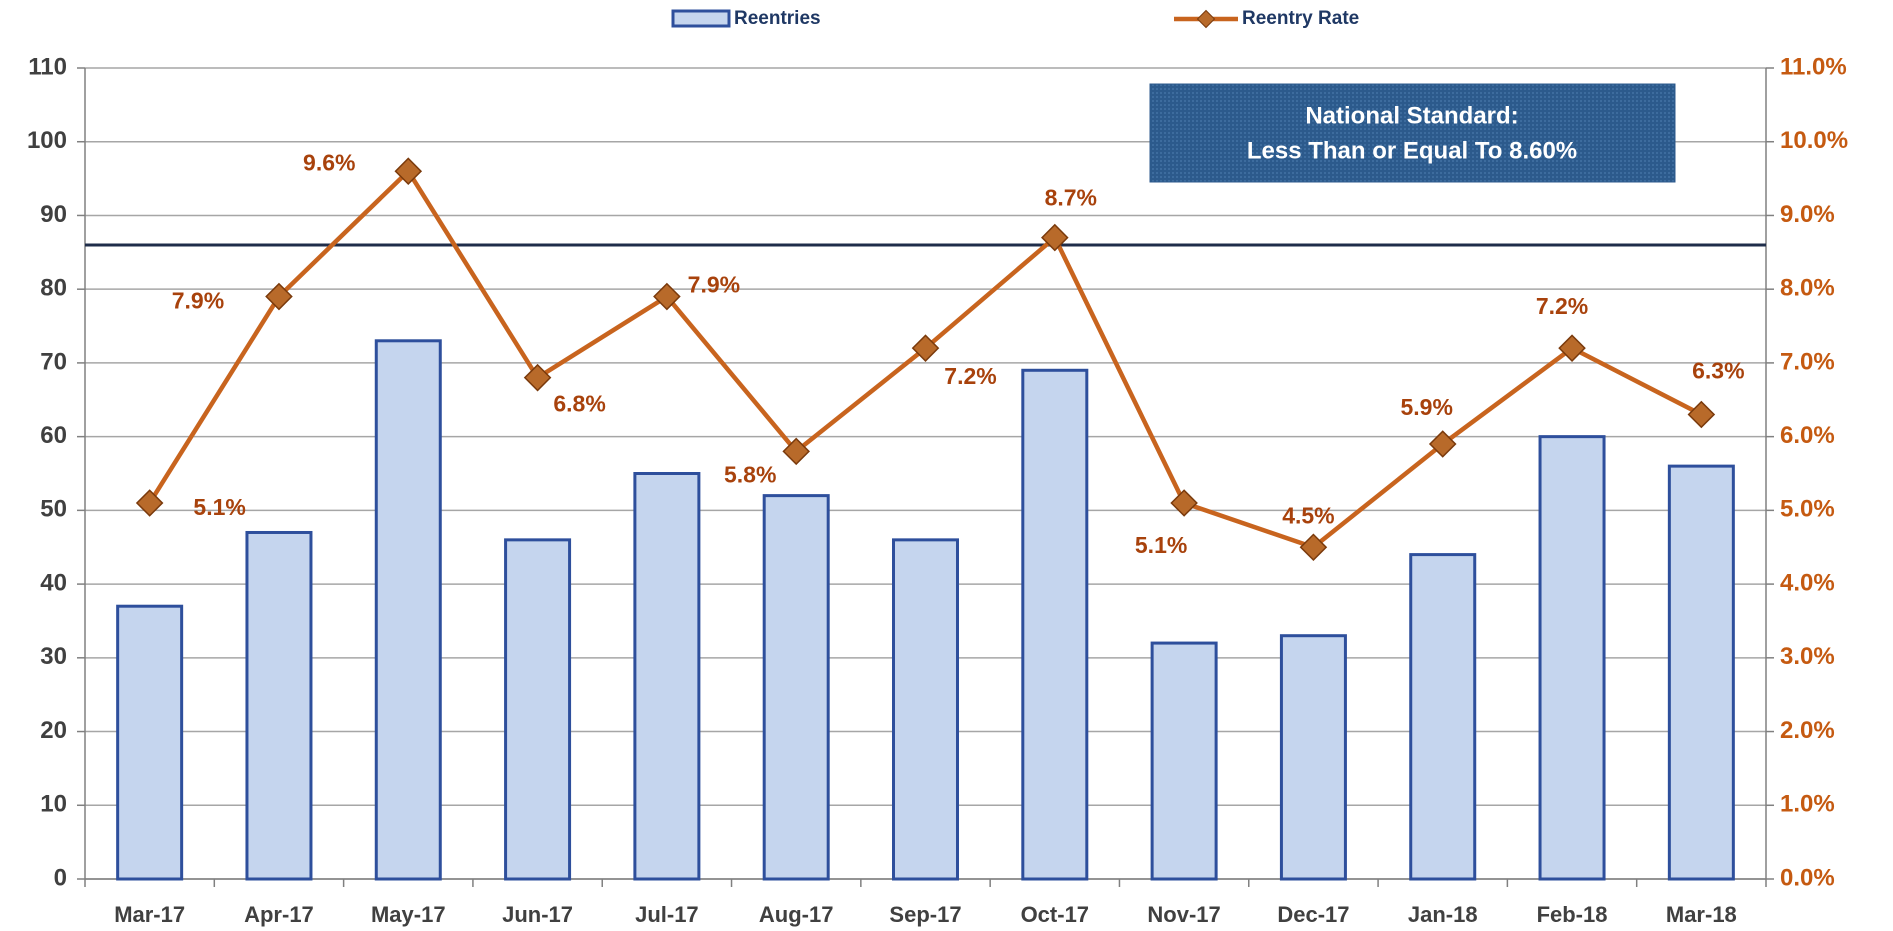 Image resolution: width=1893 pixels, height=931 pixels. Describe the element at coordinates (408, 914) in the screenshot. I see `x-tick-label: May-17` at that location.